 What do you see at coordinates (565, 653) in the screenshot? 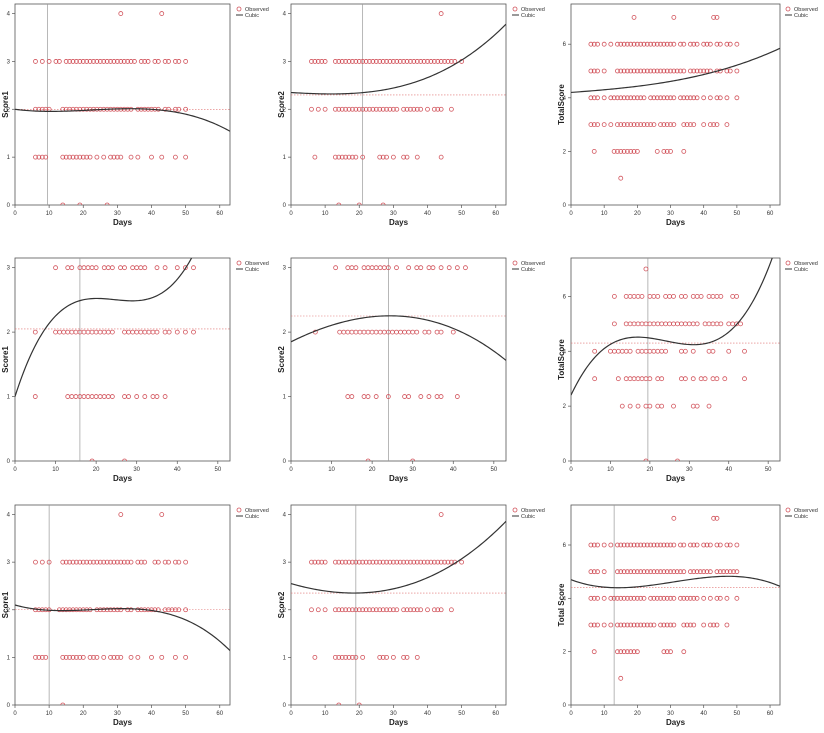
I see `y-tick-label: 2` at bounding box center [565, 653].